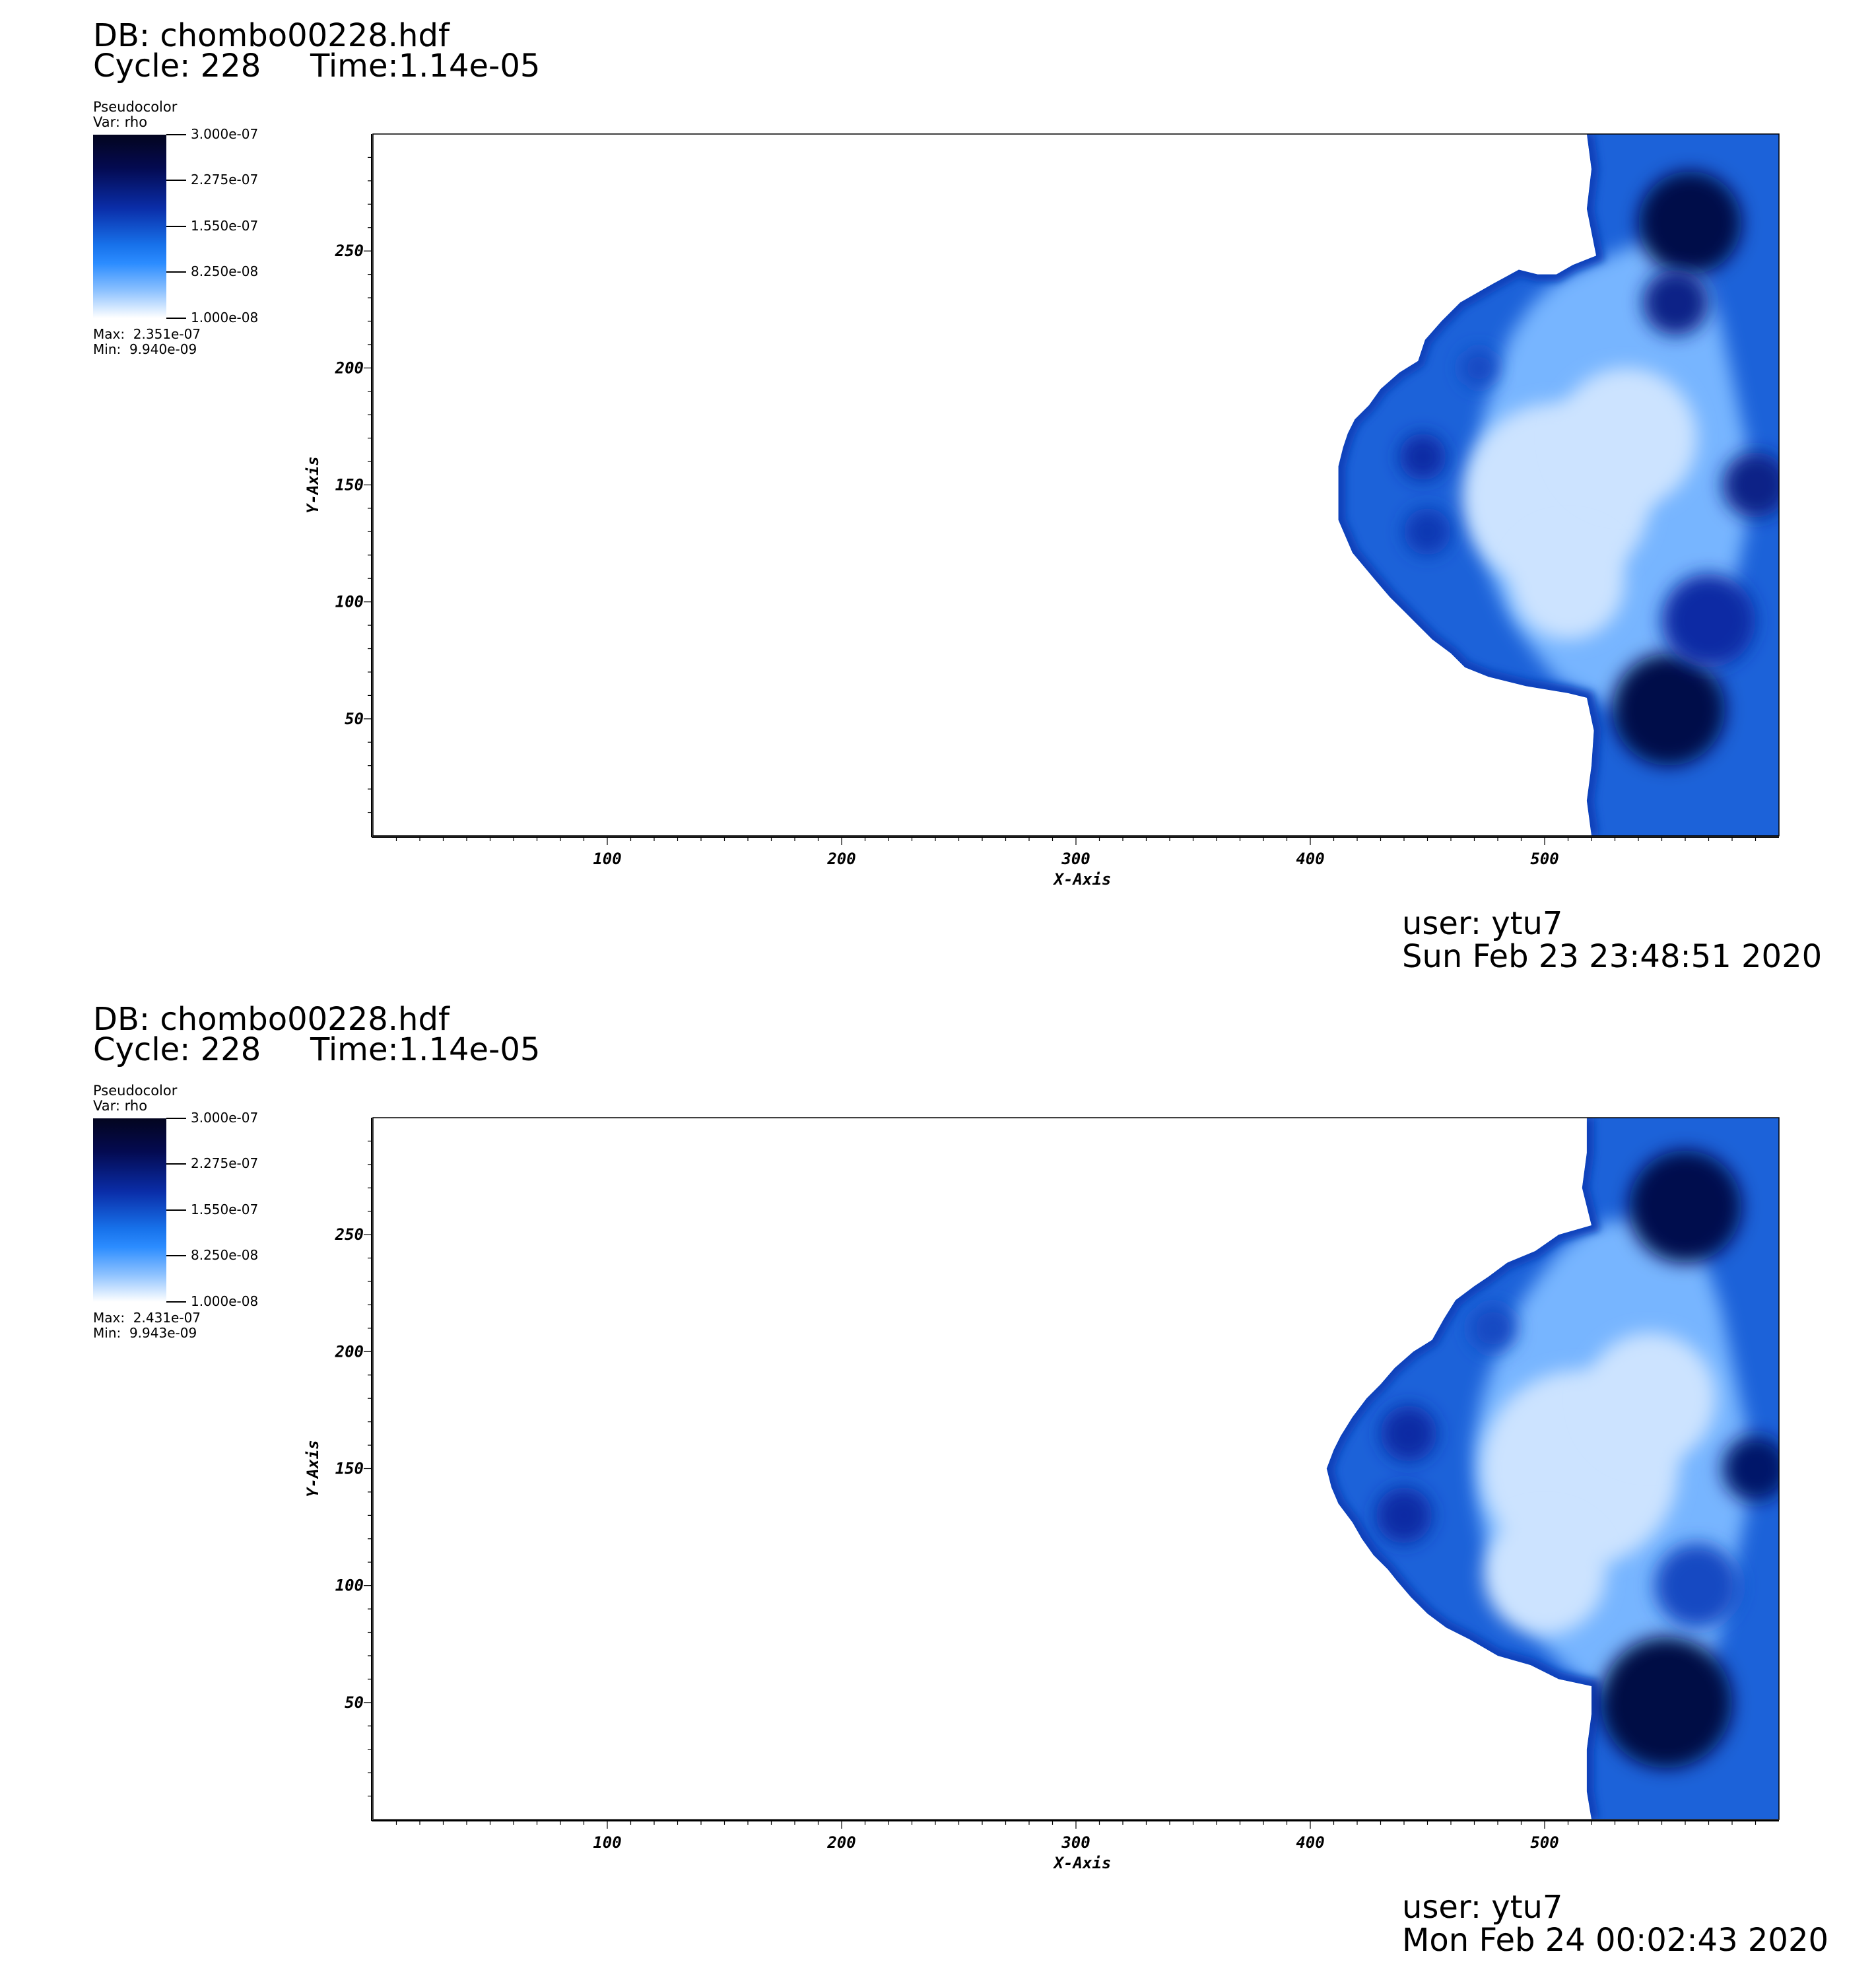 This screenshot has width=1876, height=1970. What do you see at coordinates (145, 349) in the screenshot?
I see `min-value: Min: 9.940e-09` at bounding box center [145, 349].